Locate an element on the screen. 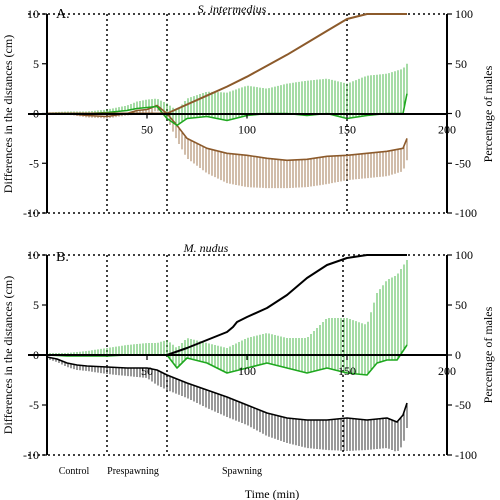 This screenshot has height=500, width=500. phase-label-control: Control is located at coordinates (74, 471).